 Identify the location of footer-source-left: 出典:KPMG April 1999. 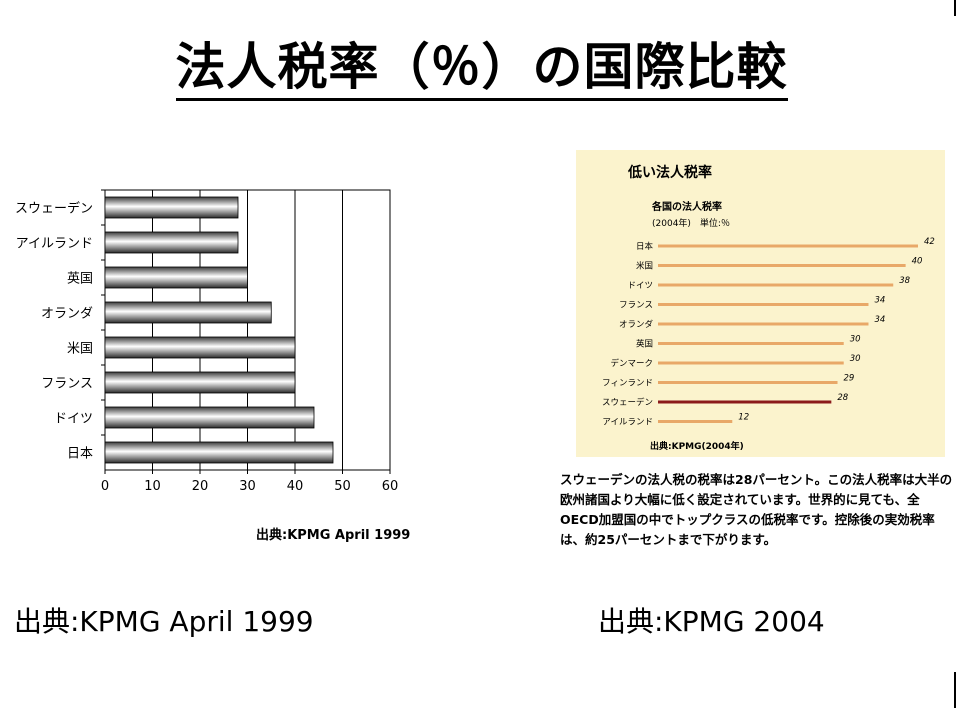
(164, 621).